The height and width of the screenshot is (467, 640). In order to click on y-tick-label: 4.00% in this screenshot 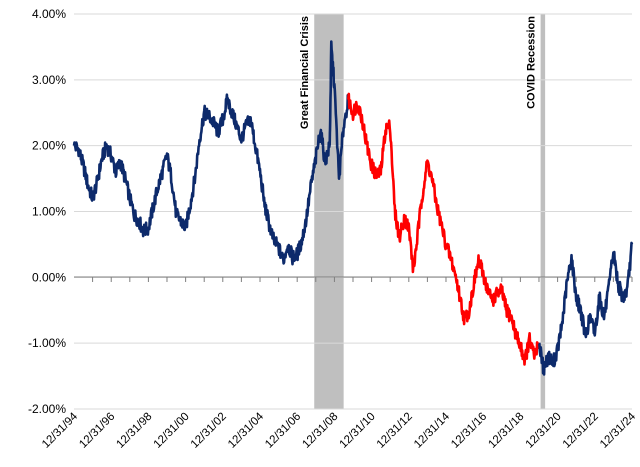, I will do `click(49, 14)`.